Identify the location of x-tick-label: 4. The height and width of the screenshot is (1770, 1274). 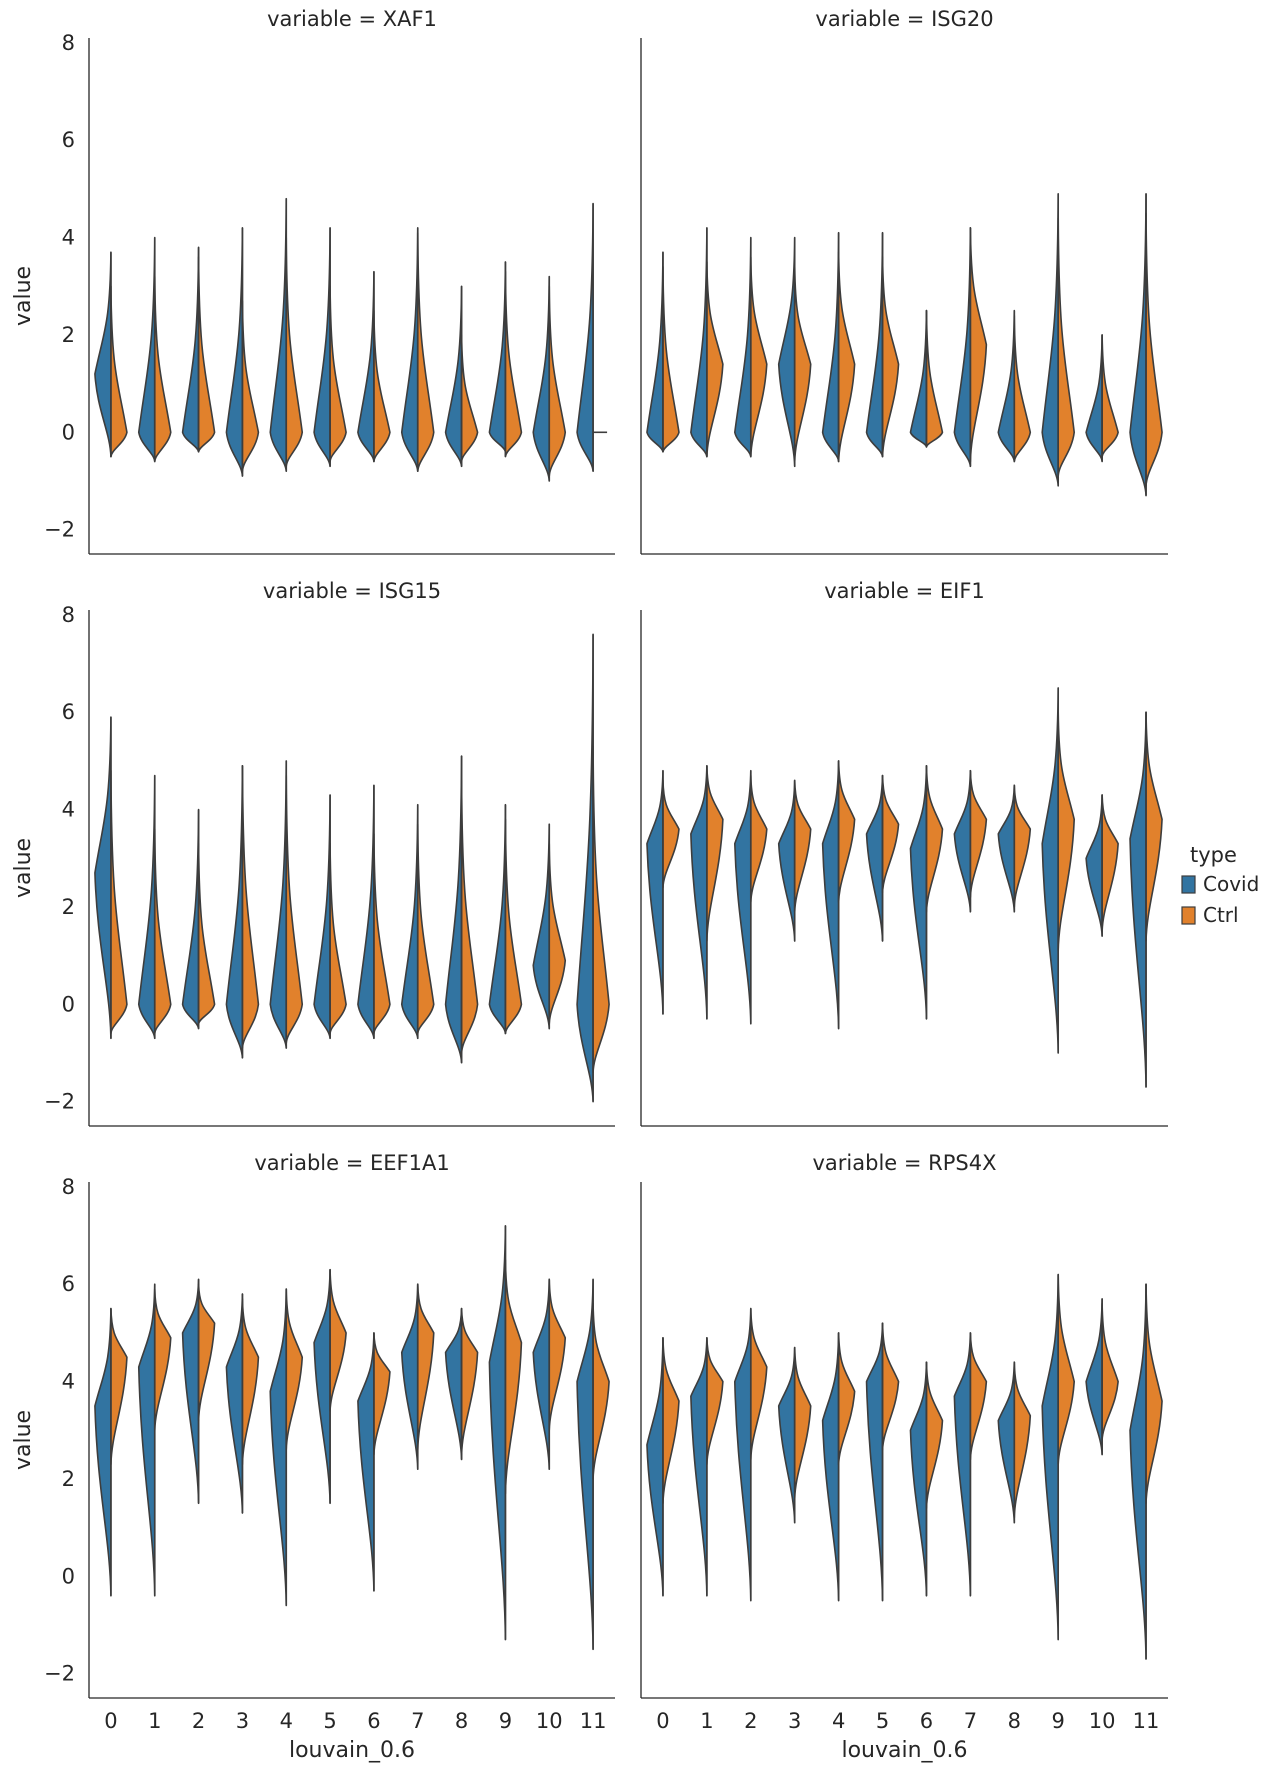
(838, 1721).